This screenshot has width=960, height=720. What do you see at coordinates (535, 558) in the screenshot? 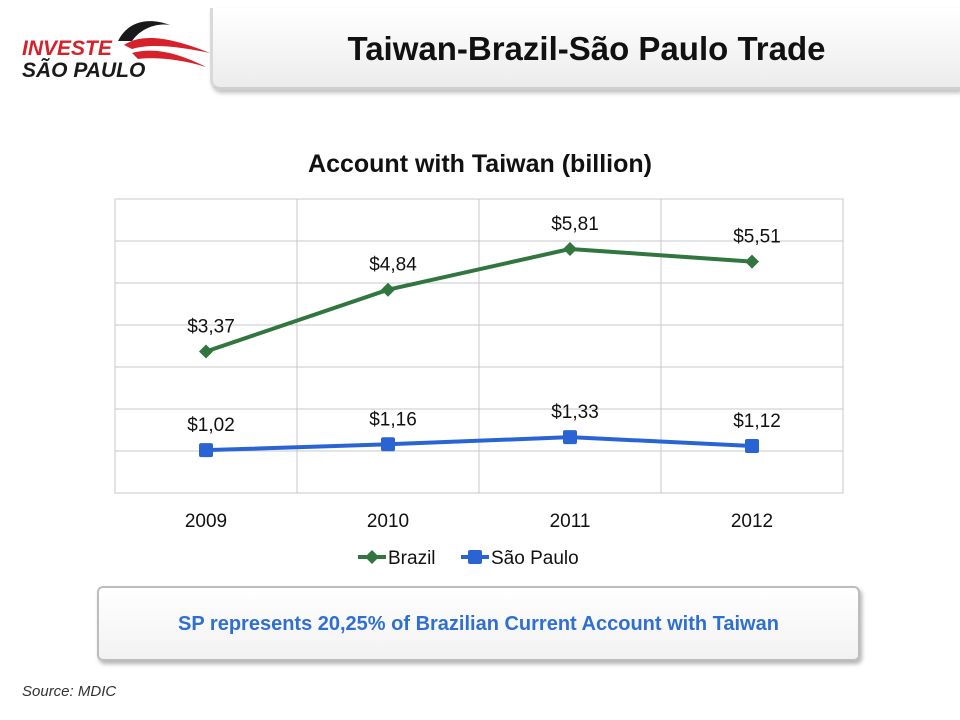
I see `legend-label: São Paulo` at bounding box center [535, 558].